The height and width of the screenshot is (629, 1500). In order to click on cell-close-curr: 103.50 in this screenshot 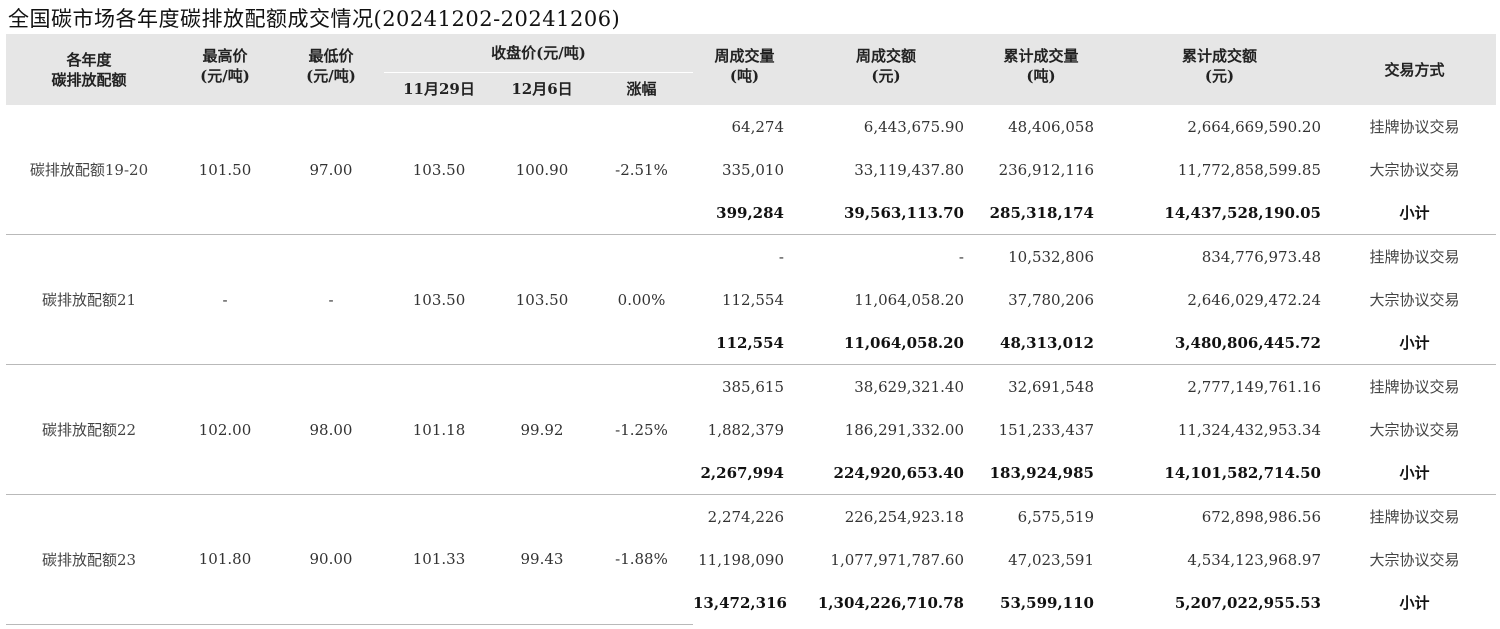, I will do `click(542, 299)`.